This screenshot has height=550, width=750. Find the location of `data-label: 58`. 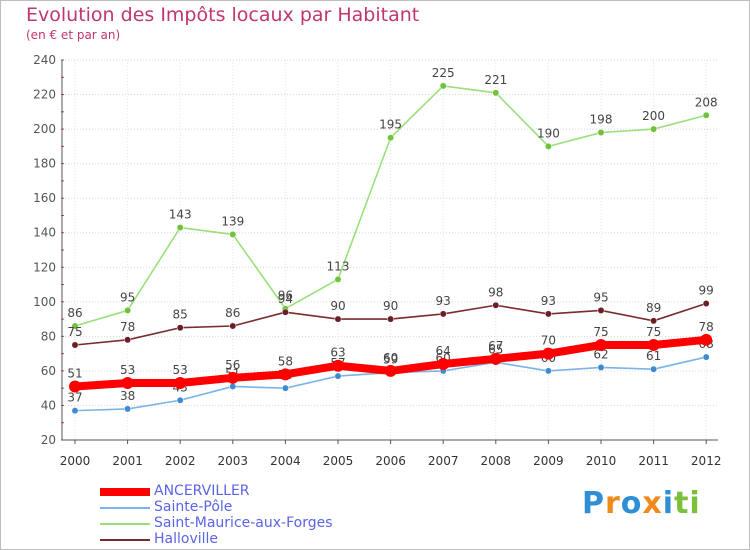

data-label: 58 is located at coordinates (285, 361).